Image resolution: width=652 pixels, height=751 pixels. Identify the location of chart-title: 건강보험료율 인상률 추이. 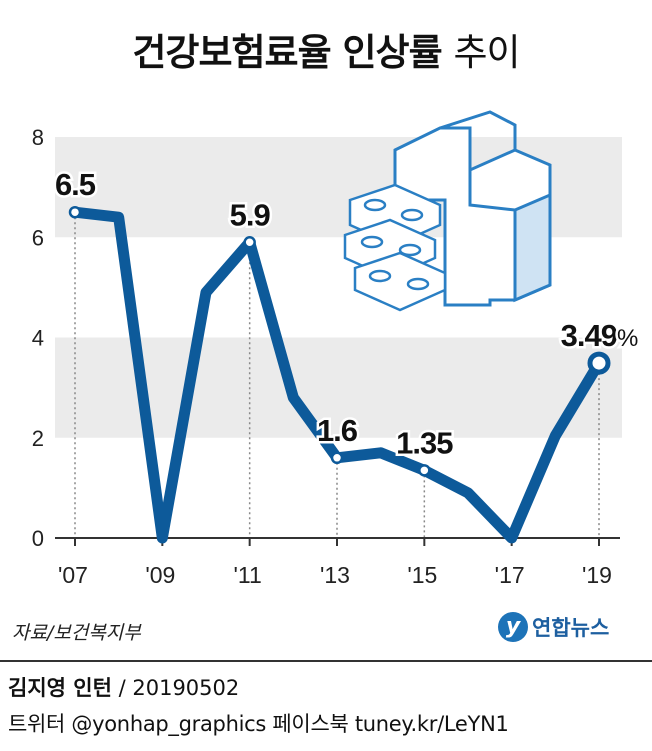
(326, 49).